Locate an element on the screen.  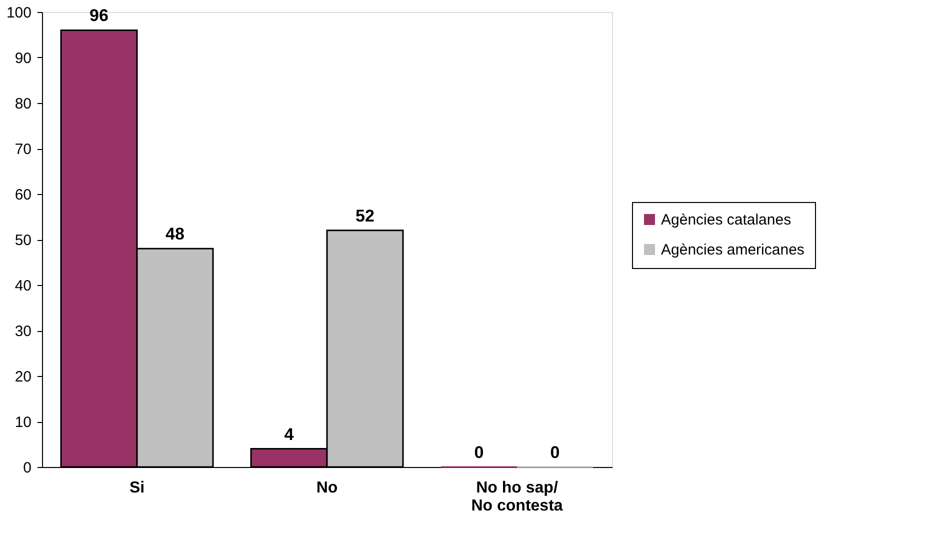
data-label: 52 is located at coordinates (365, 216).